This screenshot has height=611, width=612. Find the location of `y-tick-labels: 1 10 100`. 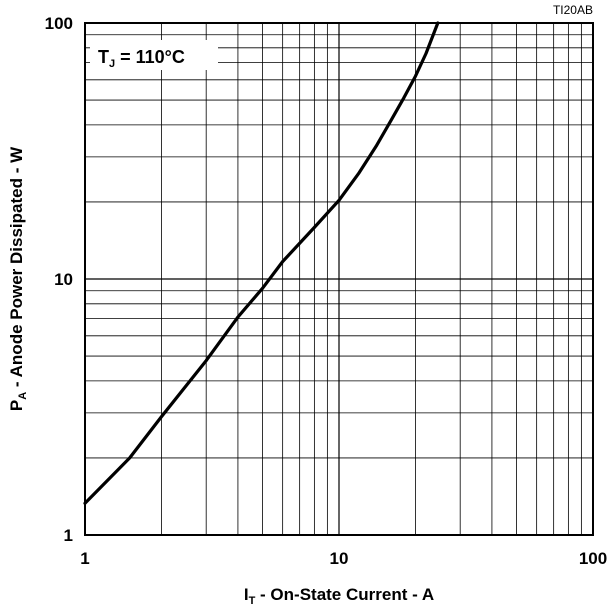

y-tick-labels: 1 10 100 is located at coordinates (59, 279).